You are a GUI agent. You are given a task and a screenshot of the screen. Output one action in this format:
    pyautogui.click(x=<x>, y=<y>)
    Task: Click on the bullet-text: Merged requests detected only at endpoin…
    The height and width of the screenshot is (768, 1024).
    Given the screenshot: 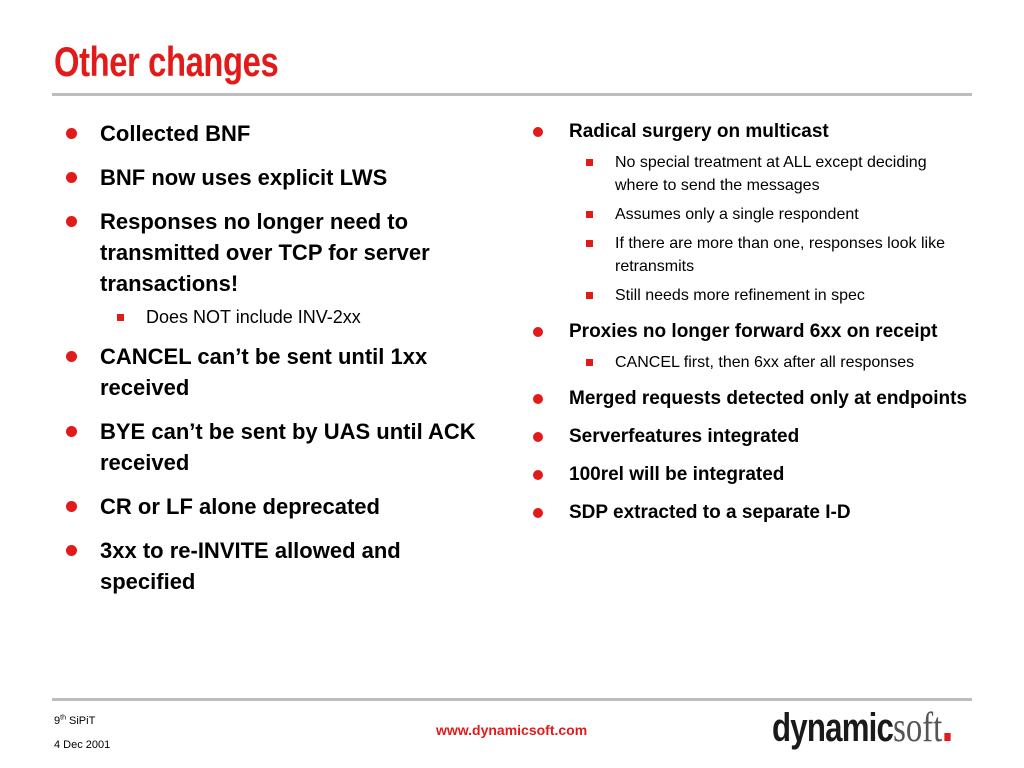 What is the action you would take?
    pyautogui.click(x=768, y=398)
    